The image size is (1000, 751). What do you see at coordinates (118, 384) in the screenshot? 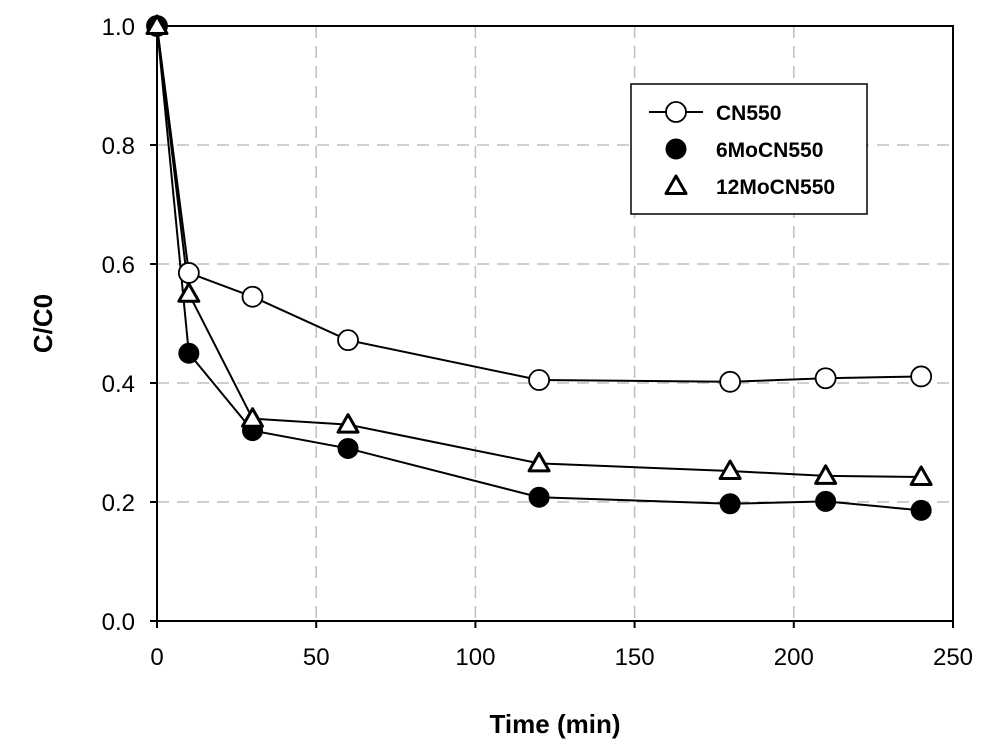
I see `y-tick-label: 0.4` at bounding box center [118, 384].